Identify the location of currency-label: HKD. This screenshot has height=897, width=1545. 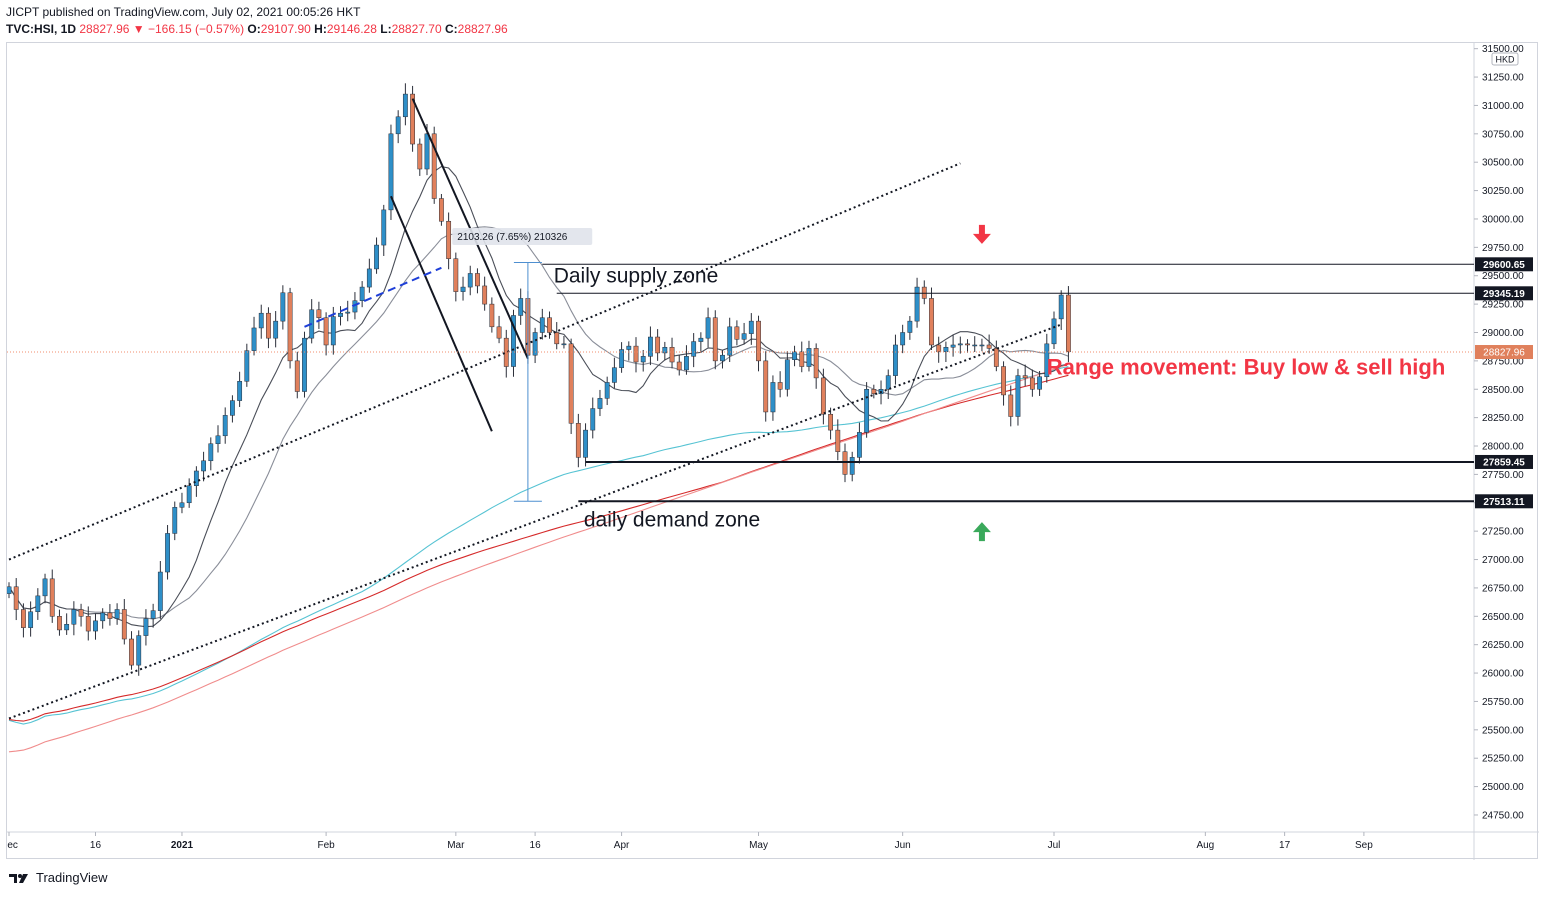
(1505, 60).